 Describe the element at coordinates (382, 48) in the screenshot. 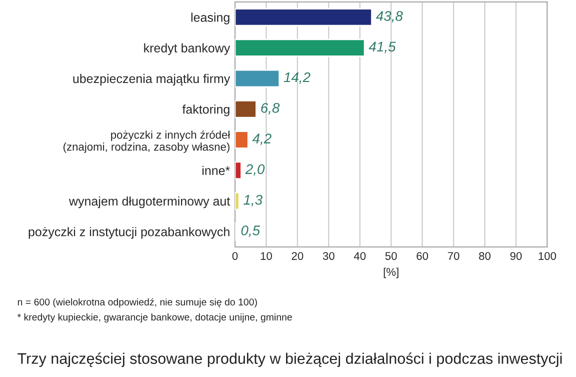

I see `data-label: 41,5` at that location.